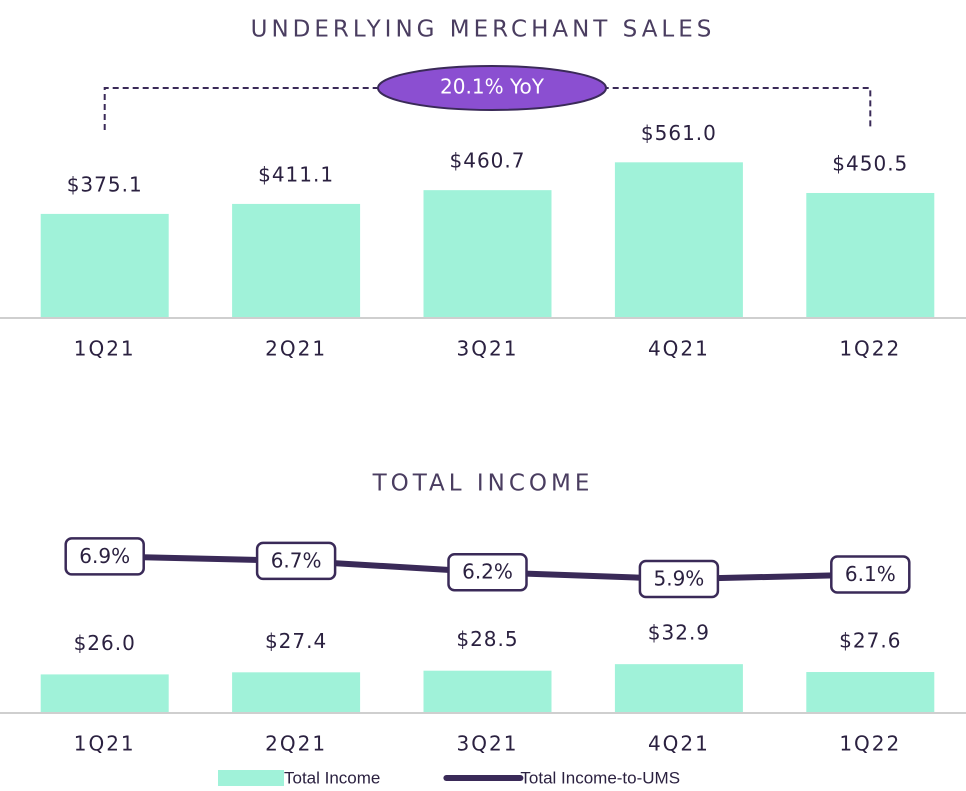 This screenshot has width=966, height=791. What do you see at coordinates (679, 633) in the screenshot?
I see `data-label: $32.9` at bounding box center [679, 633].